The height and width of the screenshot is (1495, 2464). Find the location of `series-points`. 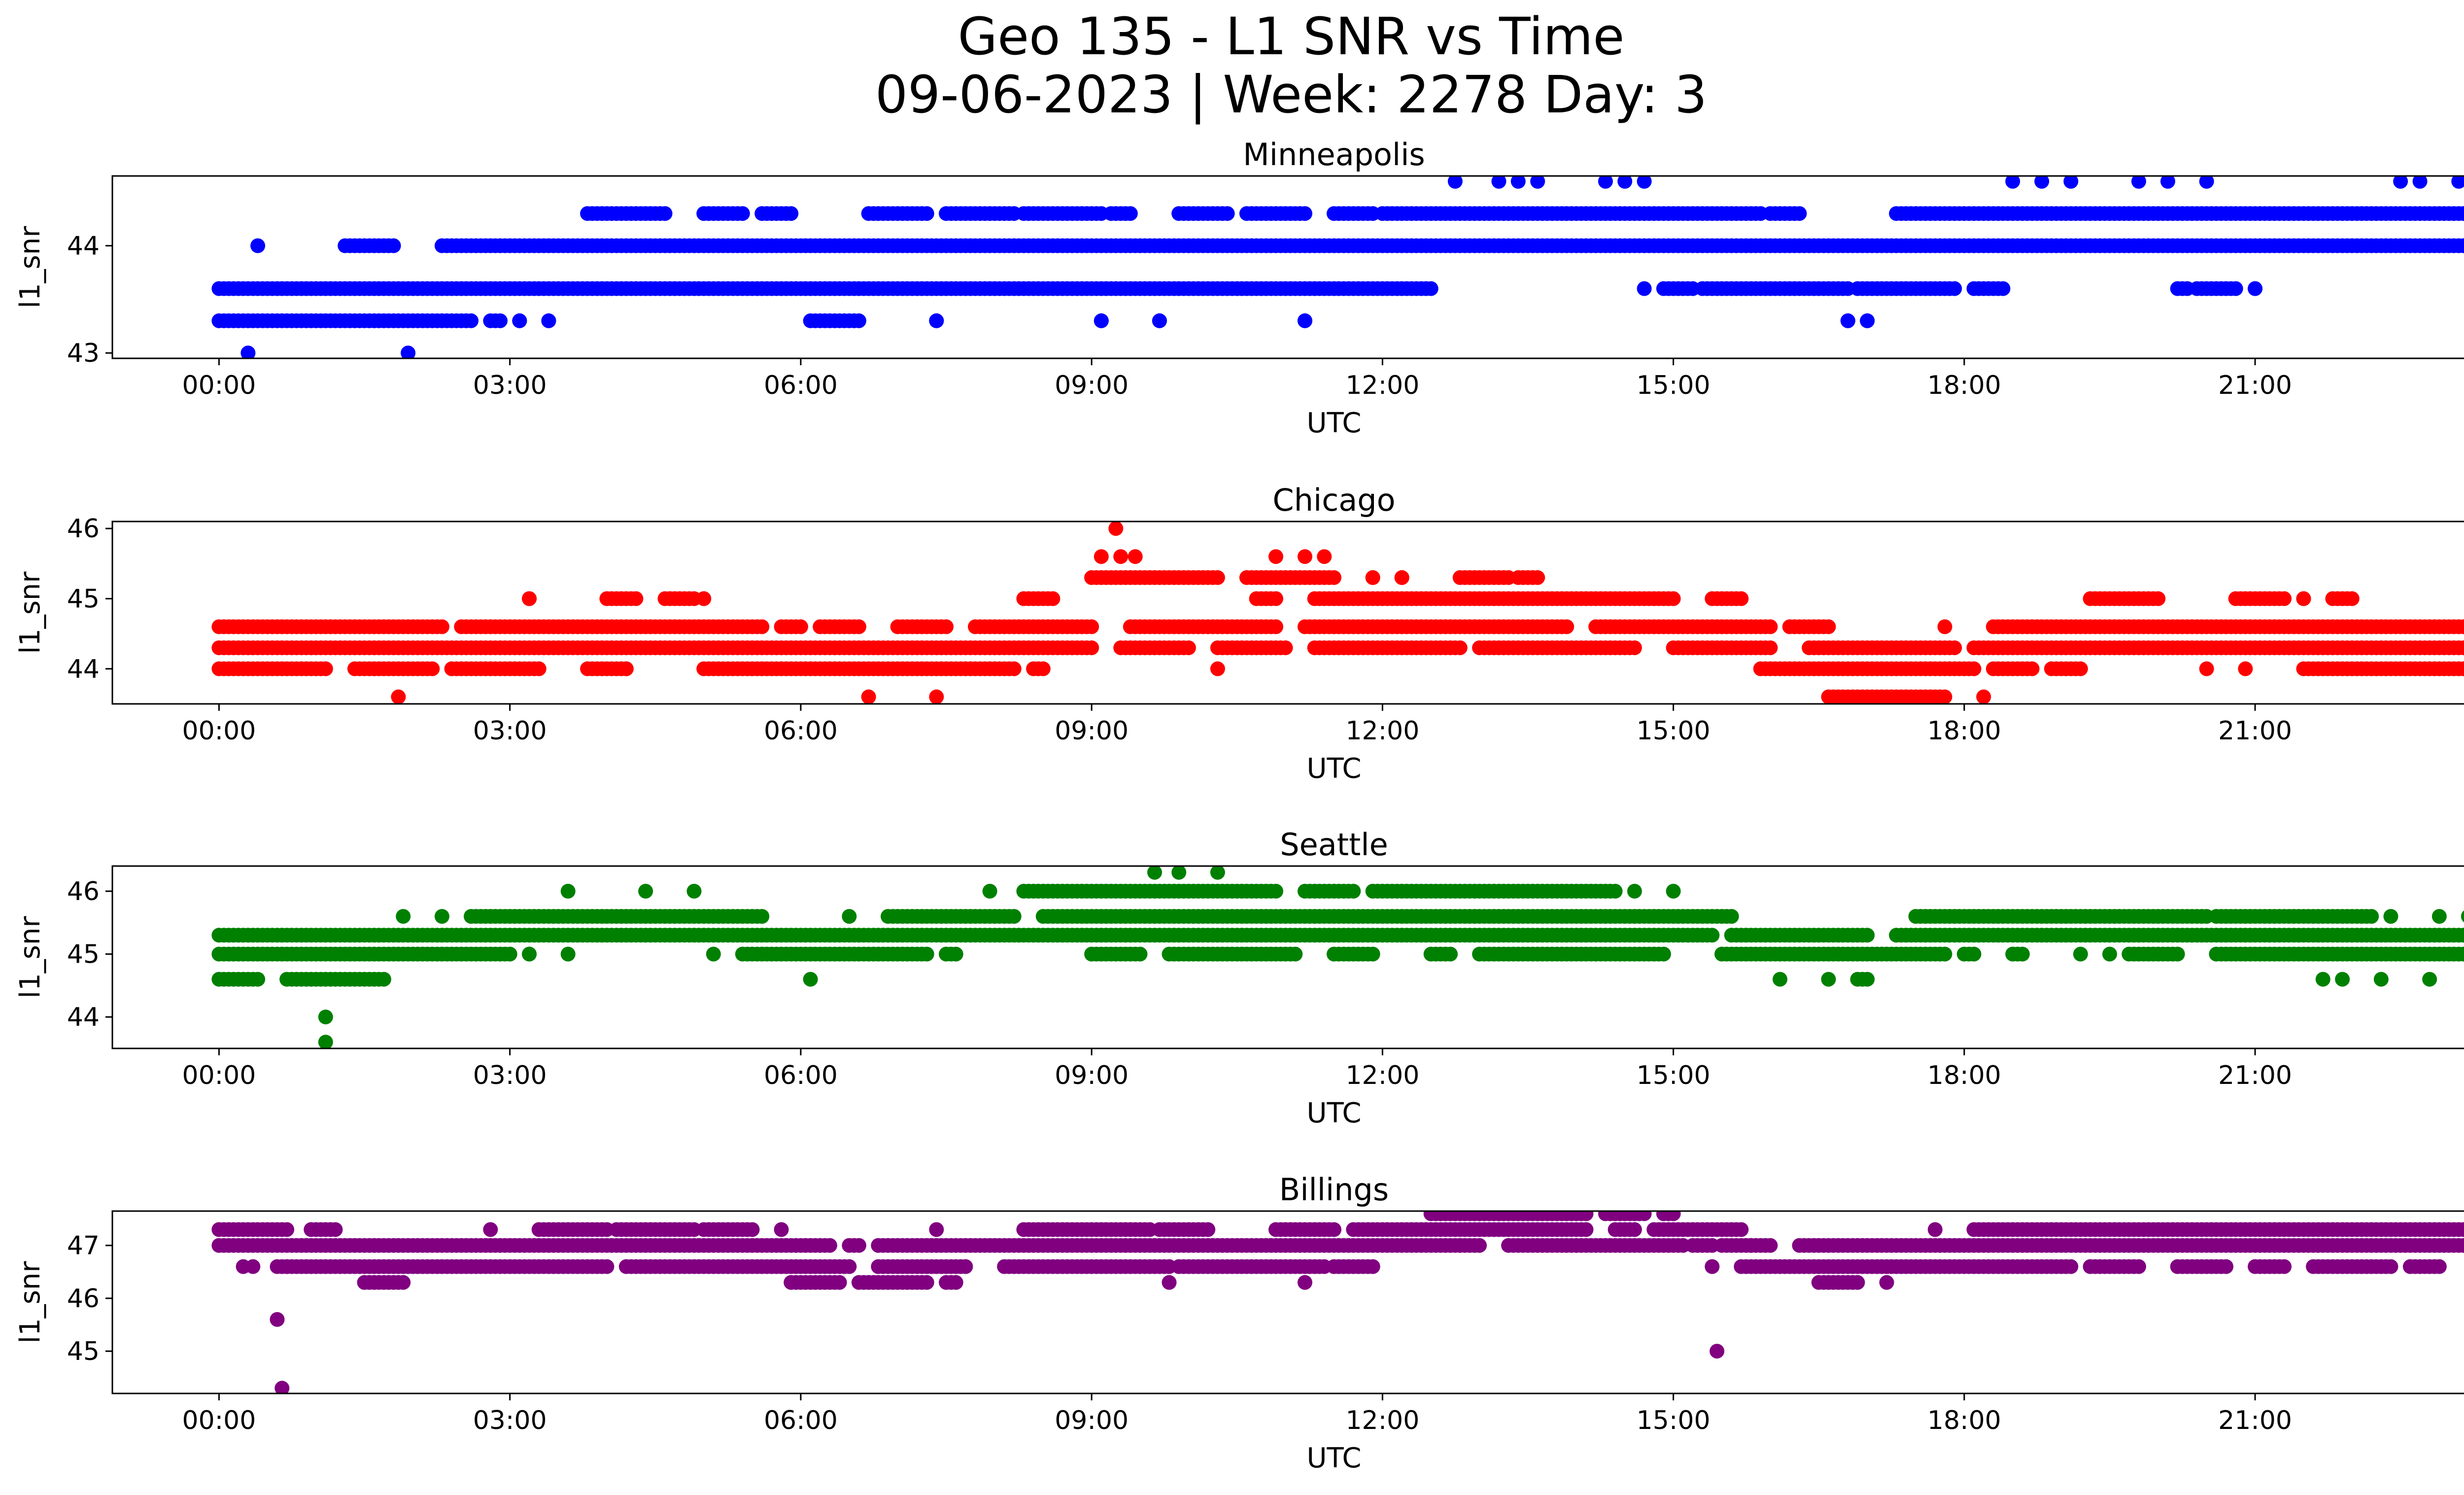

series-points is located at coordinates (1337, 267).